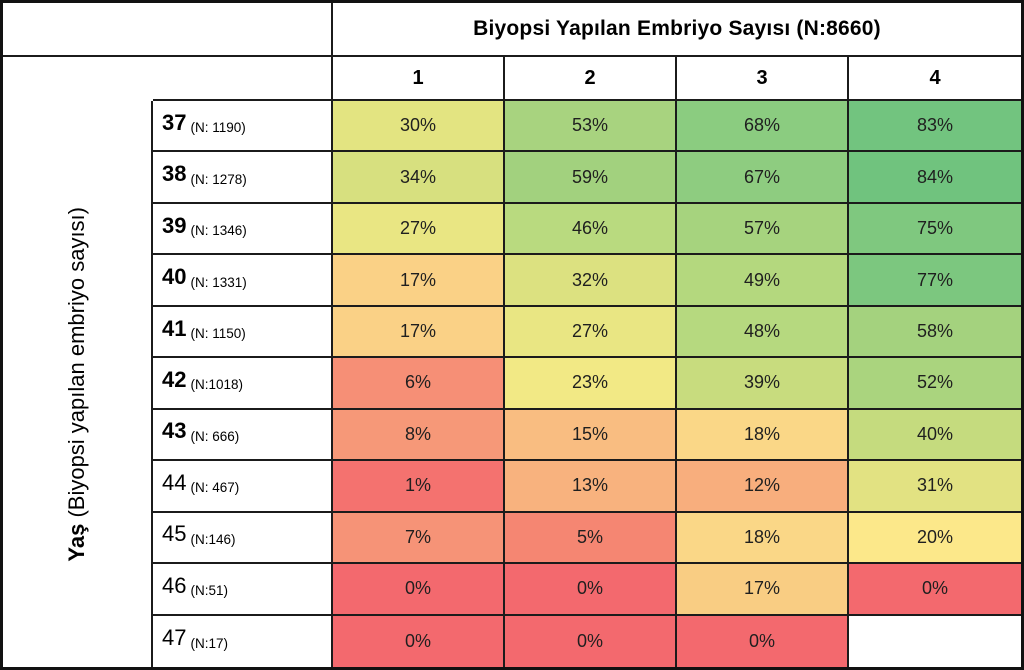  I want to click on heatmap-cell: 1%, so click(419, 487).